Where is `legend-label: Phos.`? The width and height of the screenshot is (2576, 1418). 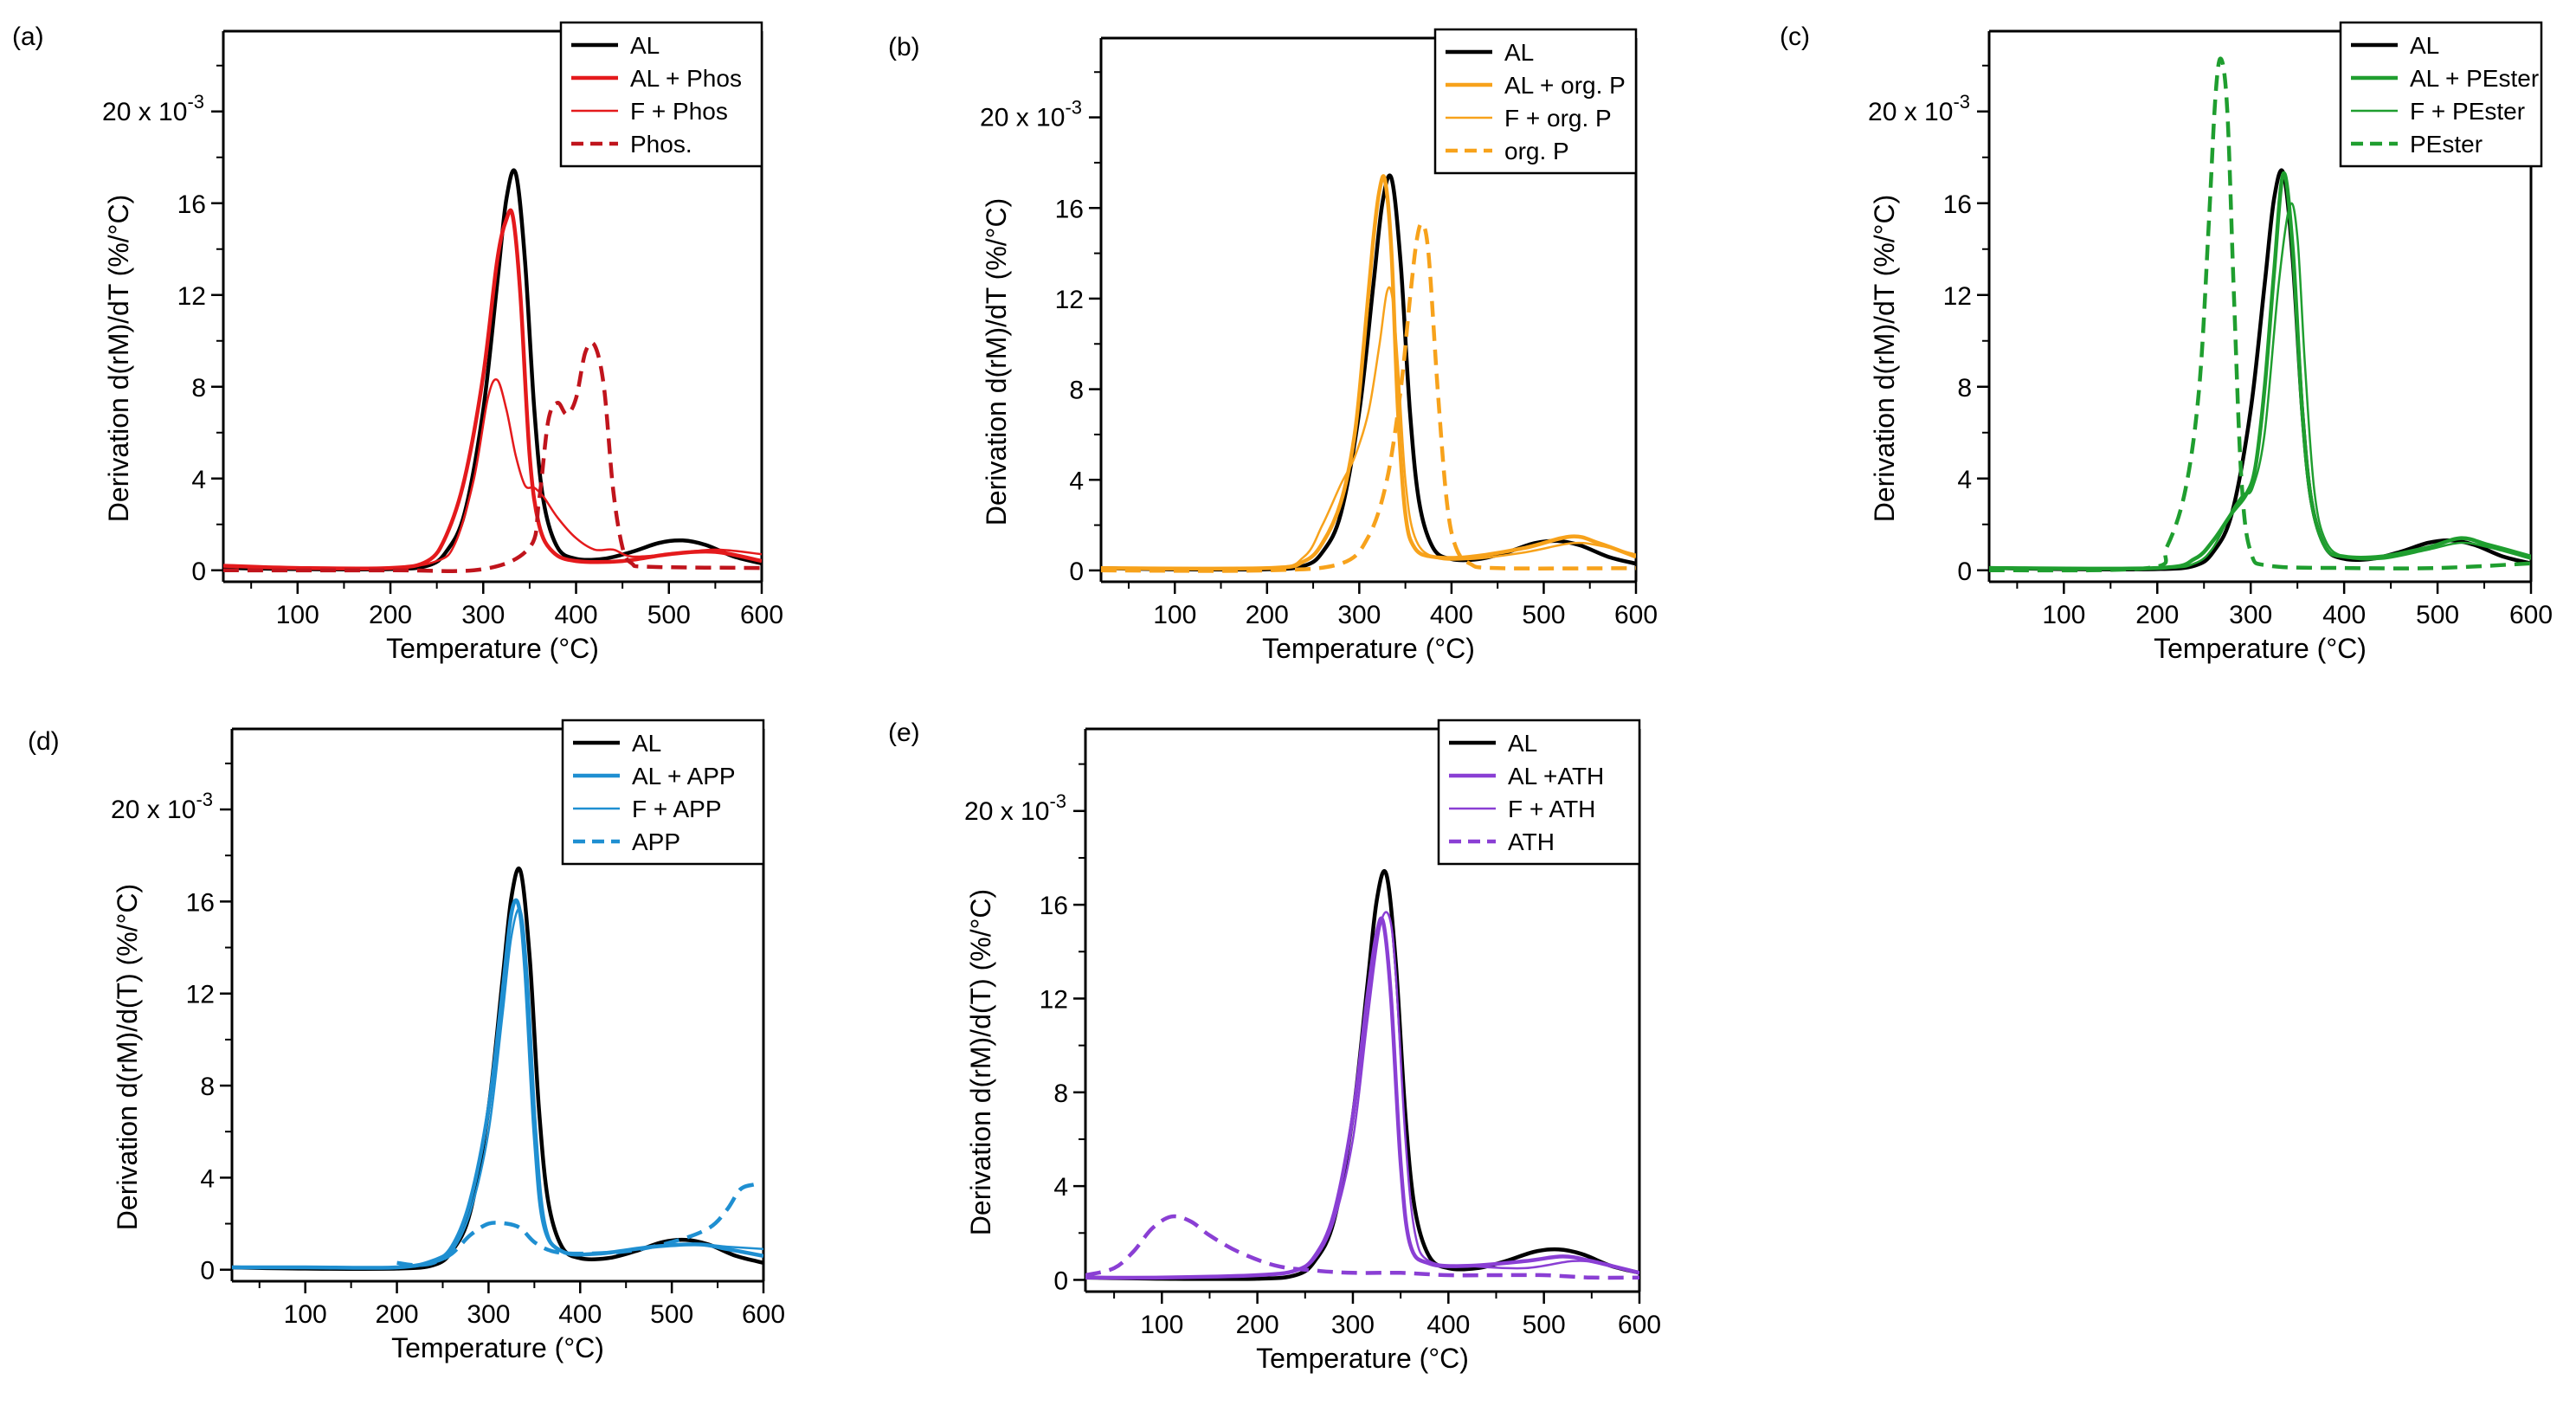 legend-label: Phos. is located at coordinates (661, 144).